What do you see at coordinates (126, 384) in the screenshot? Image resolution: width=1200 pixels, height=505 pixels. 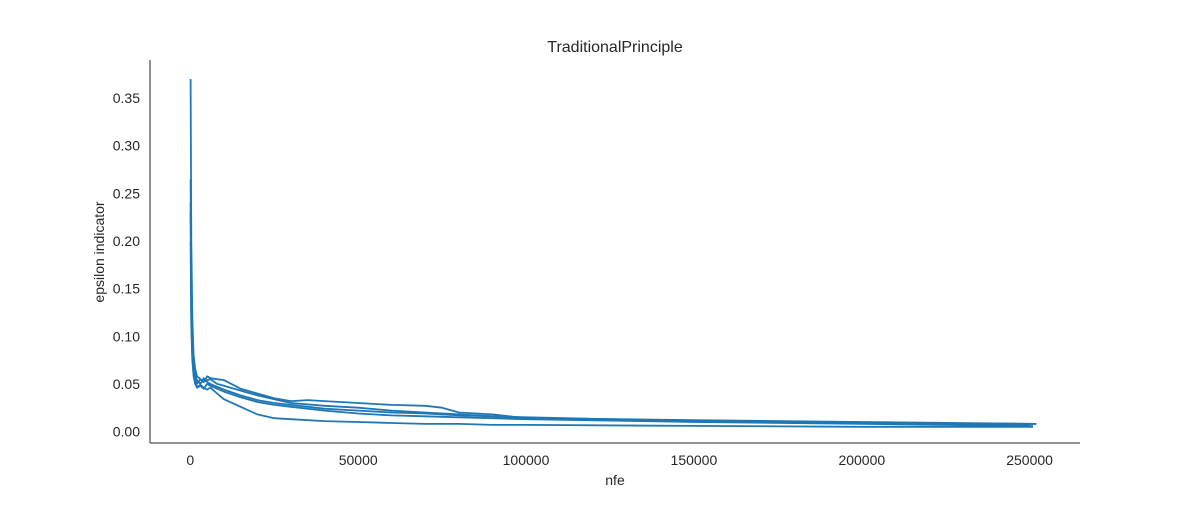 I see `y-tick-label: 0.05` at bounding box center [126, 384].